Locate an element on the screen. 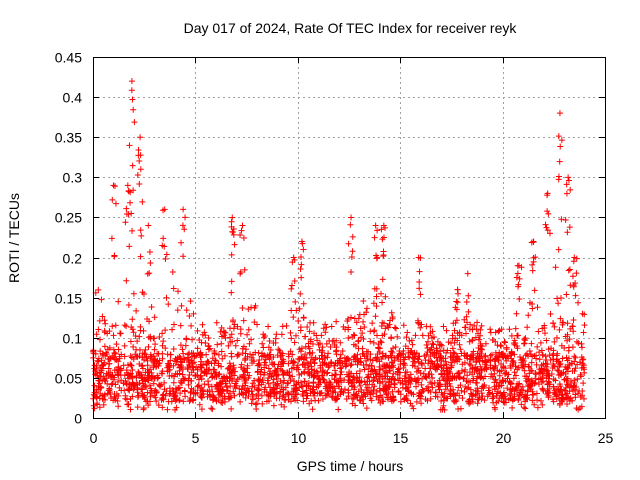  y-axis-label: ROTI / TECUs is located at coordinates (14, 238).